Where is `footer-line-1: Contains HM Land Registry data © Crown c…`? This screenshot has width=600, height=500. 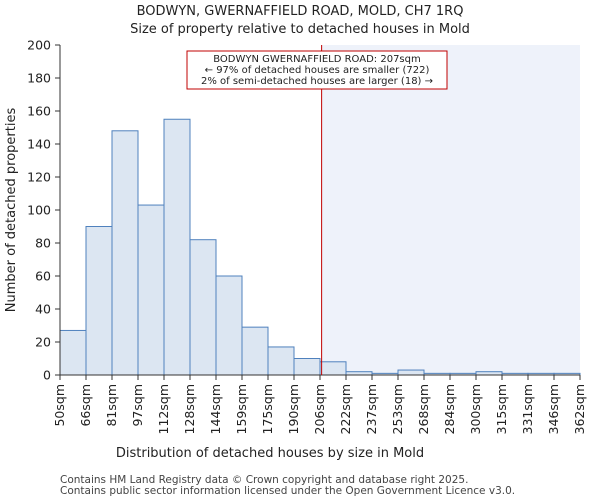 footer-line-1: Contains HM Land Registry data © Crown c… is located at coordinates (264, 480).